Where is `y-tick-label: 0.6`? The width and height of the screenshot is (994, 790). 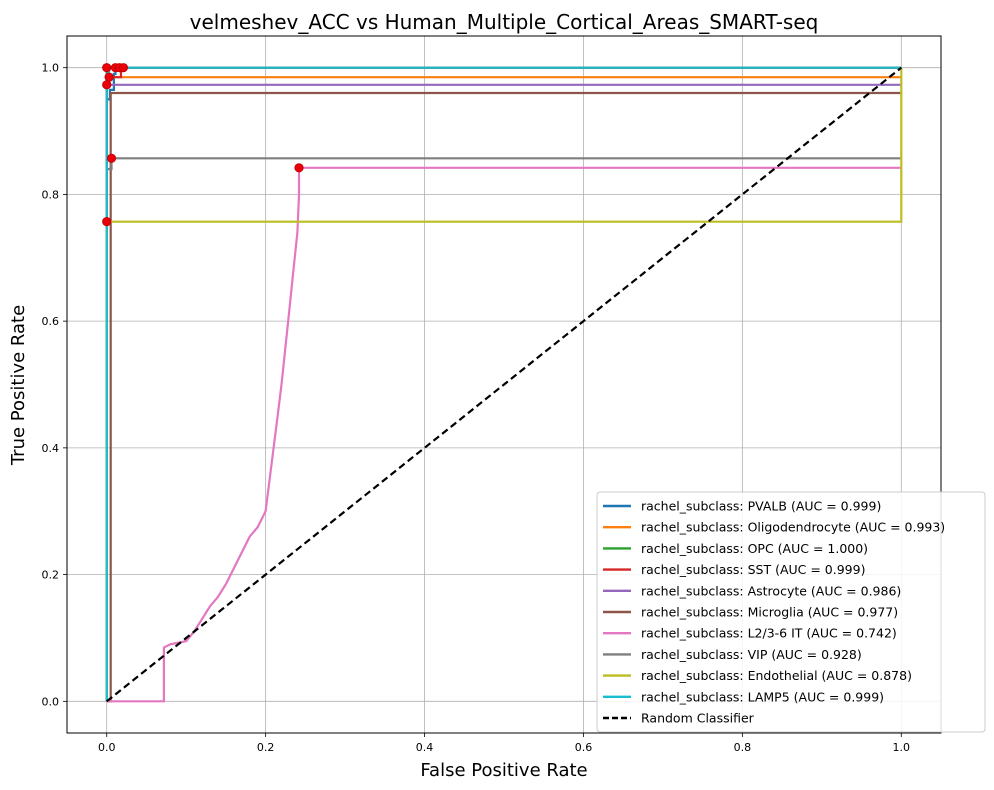
y-tick-label: 0.6 is located at coordinates (51, 321).